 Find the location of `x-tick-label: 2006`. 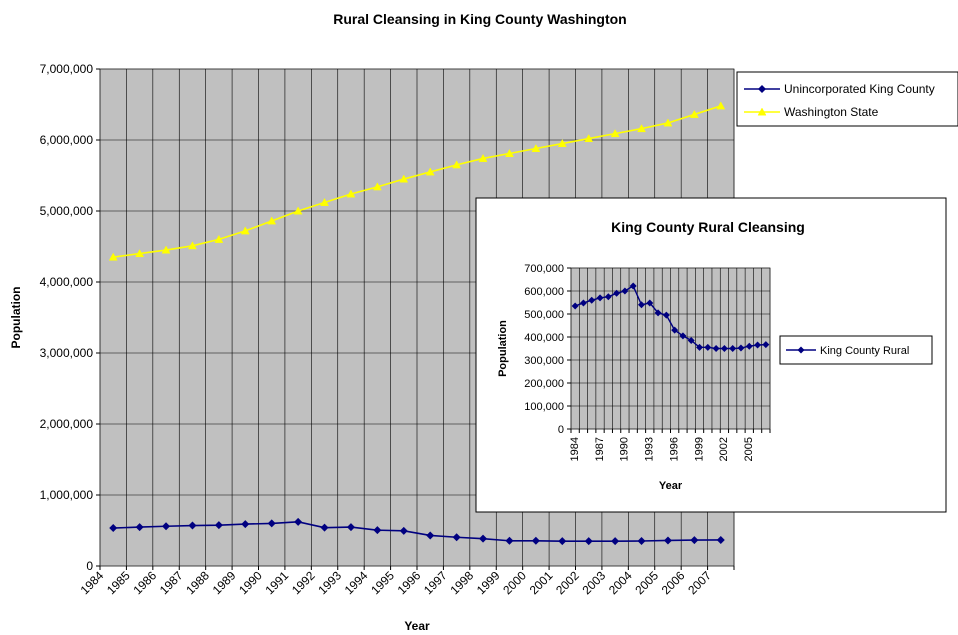

x-tick-label: 2006 is located at coordinates (673, 582).